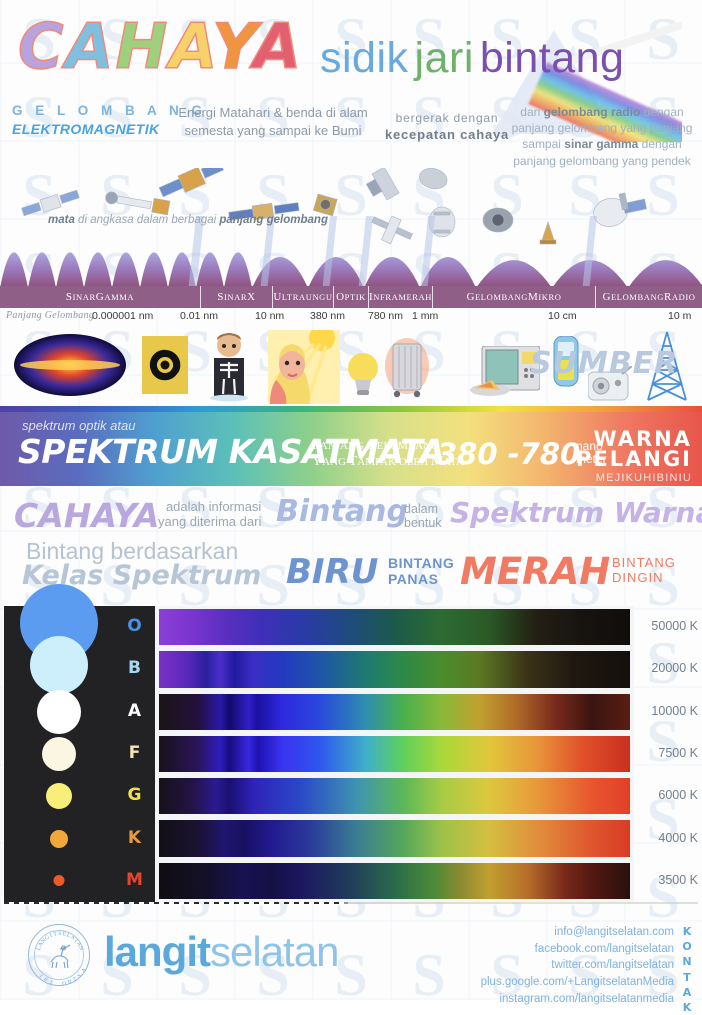  What do you see at coordinates (134, 753) in the screenshot?
I see `spectral-class-F: F` at bounding box center [134, 753].